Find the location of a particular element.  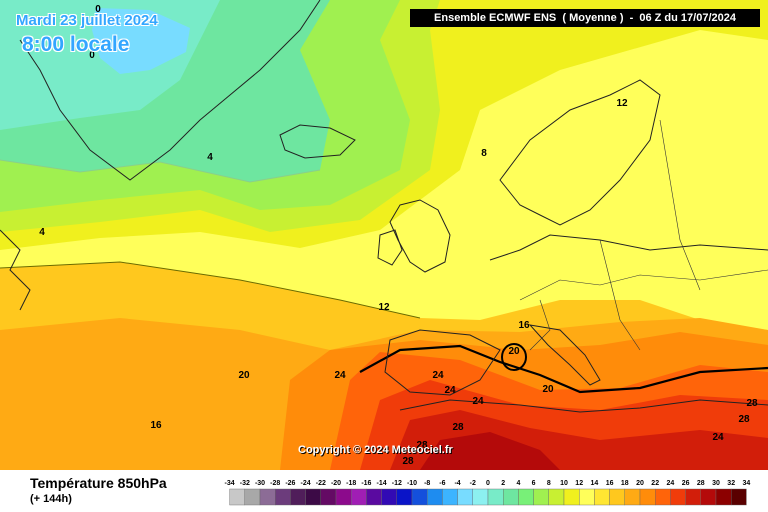

legend-tick-label: 0 is located at coordinates (488, 483).